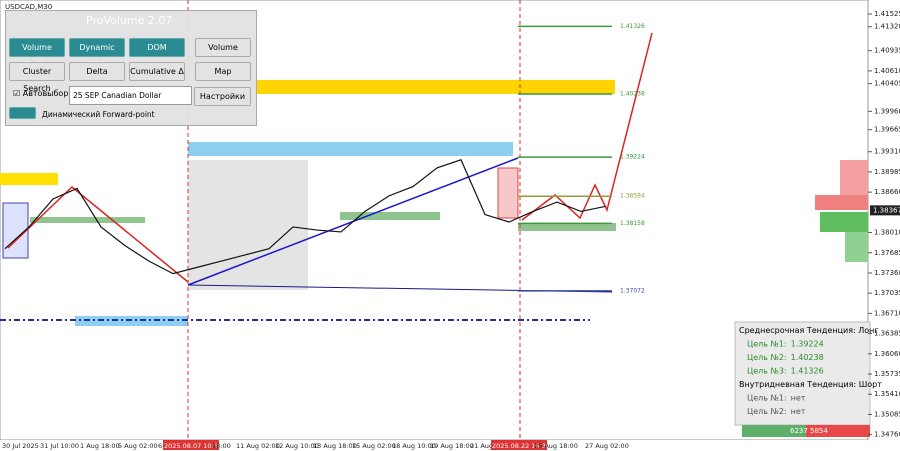 This screenshot has height=451, width=900. Describe the element at coordinates (887, 111) in the screenshot. I see `y-tick-label: 1.39960` at that location.